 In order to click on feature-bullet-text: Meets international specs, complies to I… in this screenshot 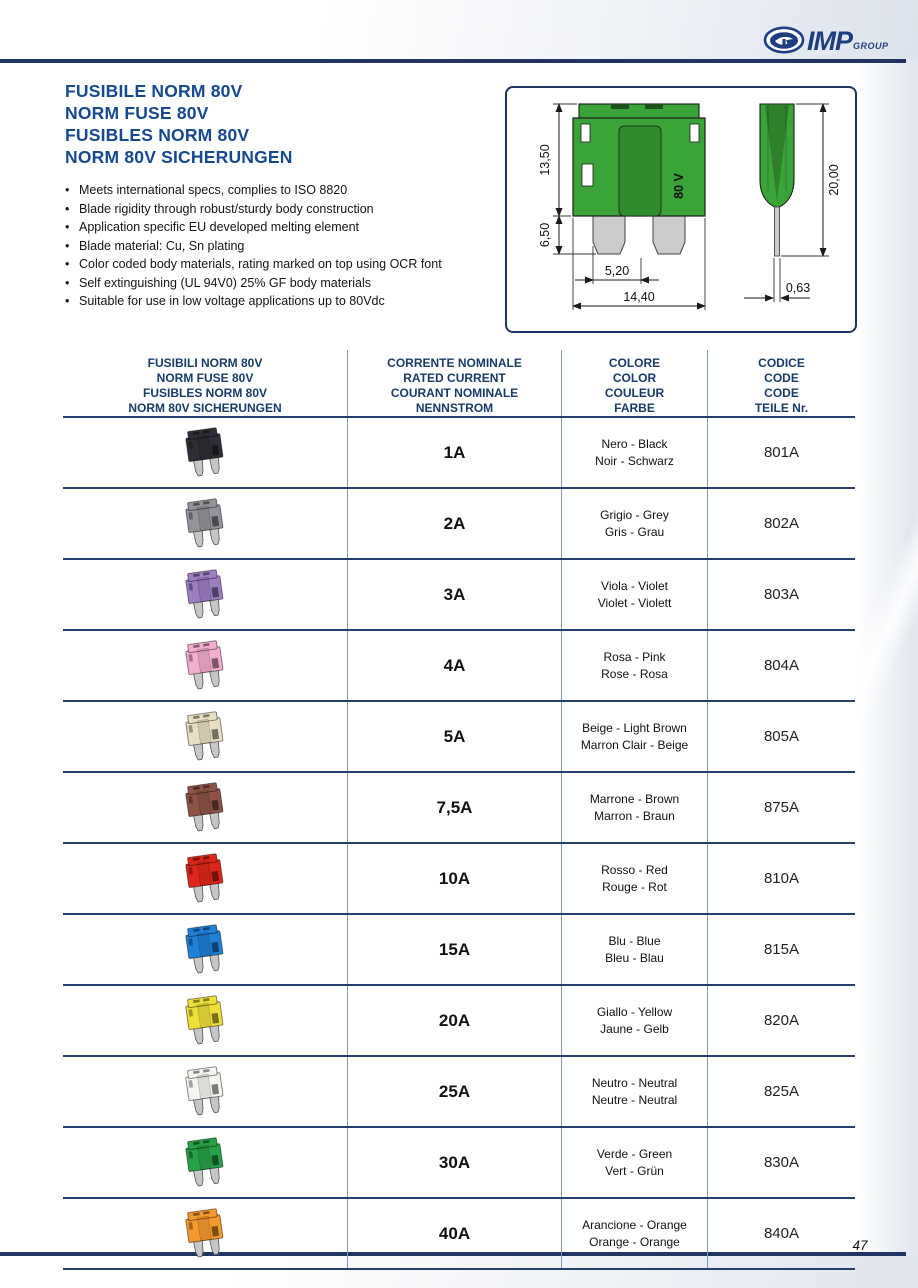, I will do `click(213, 190)`.